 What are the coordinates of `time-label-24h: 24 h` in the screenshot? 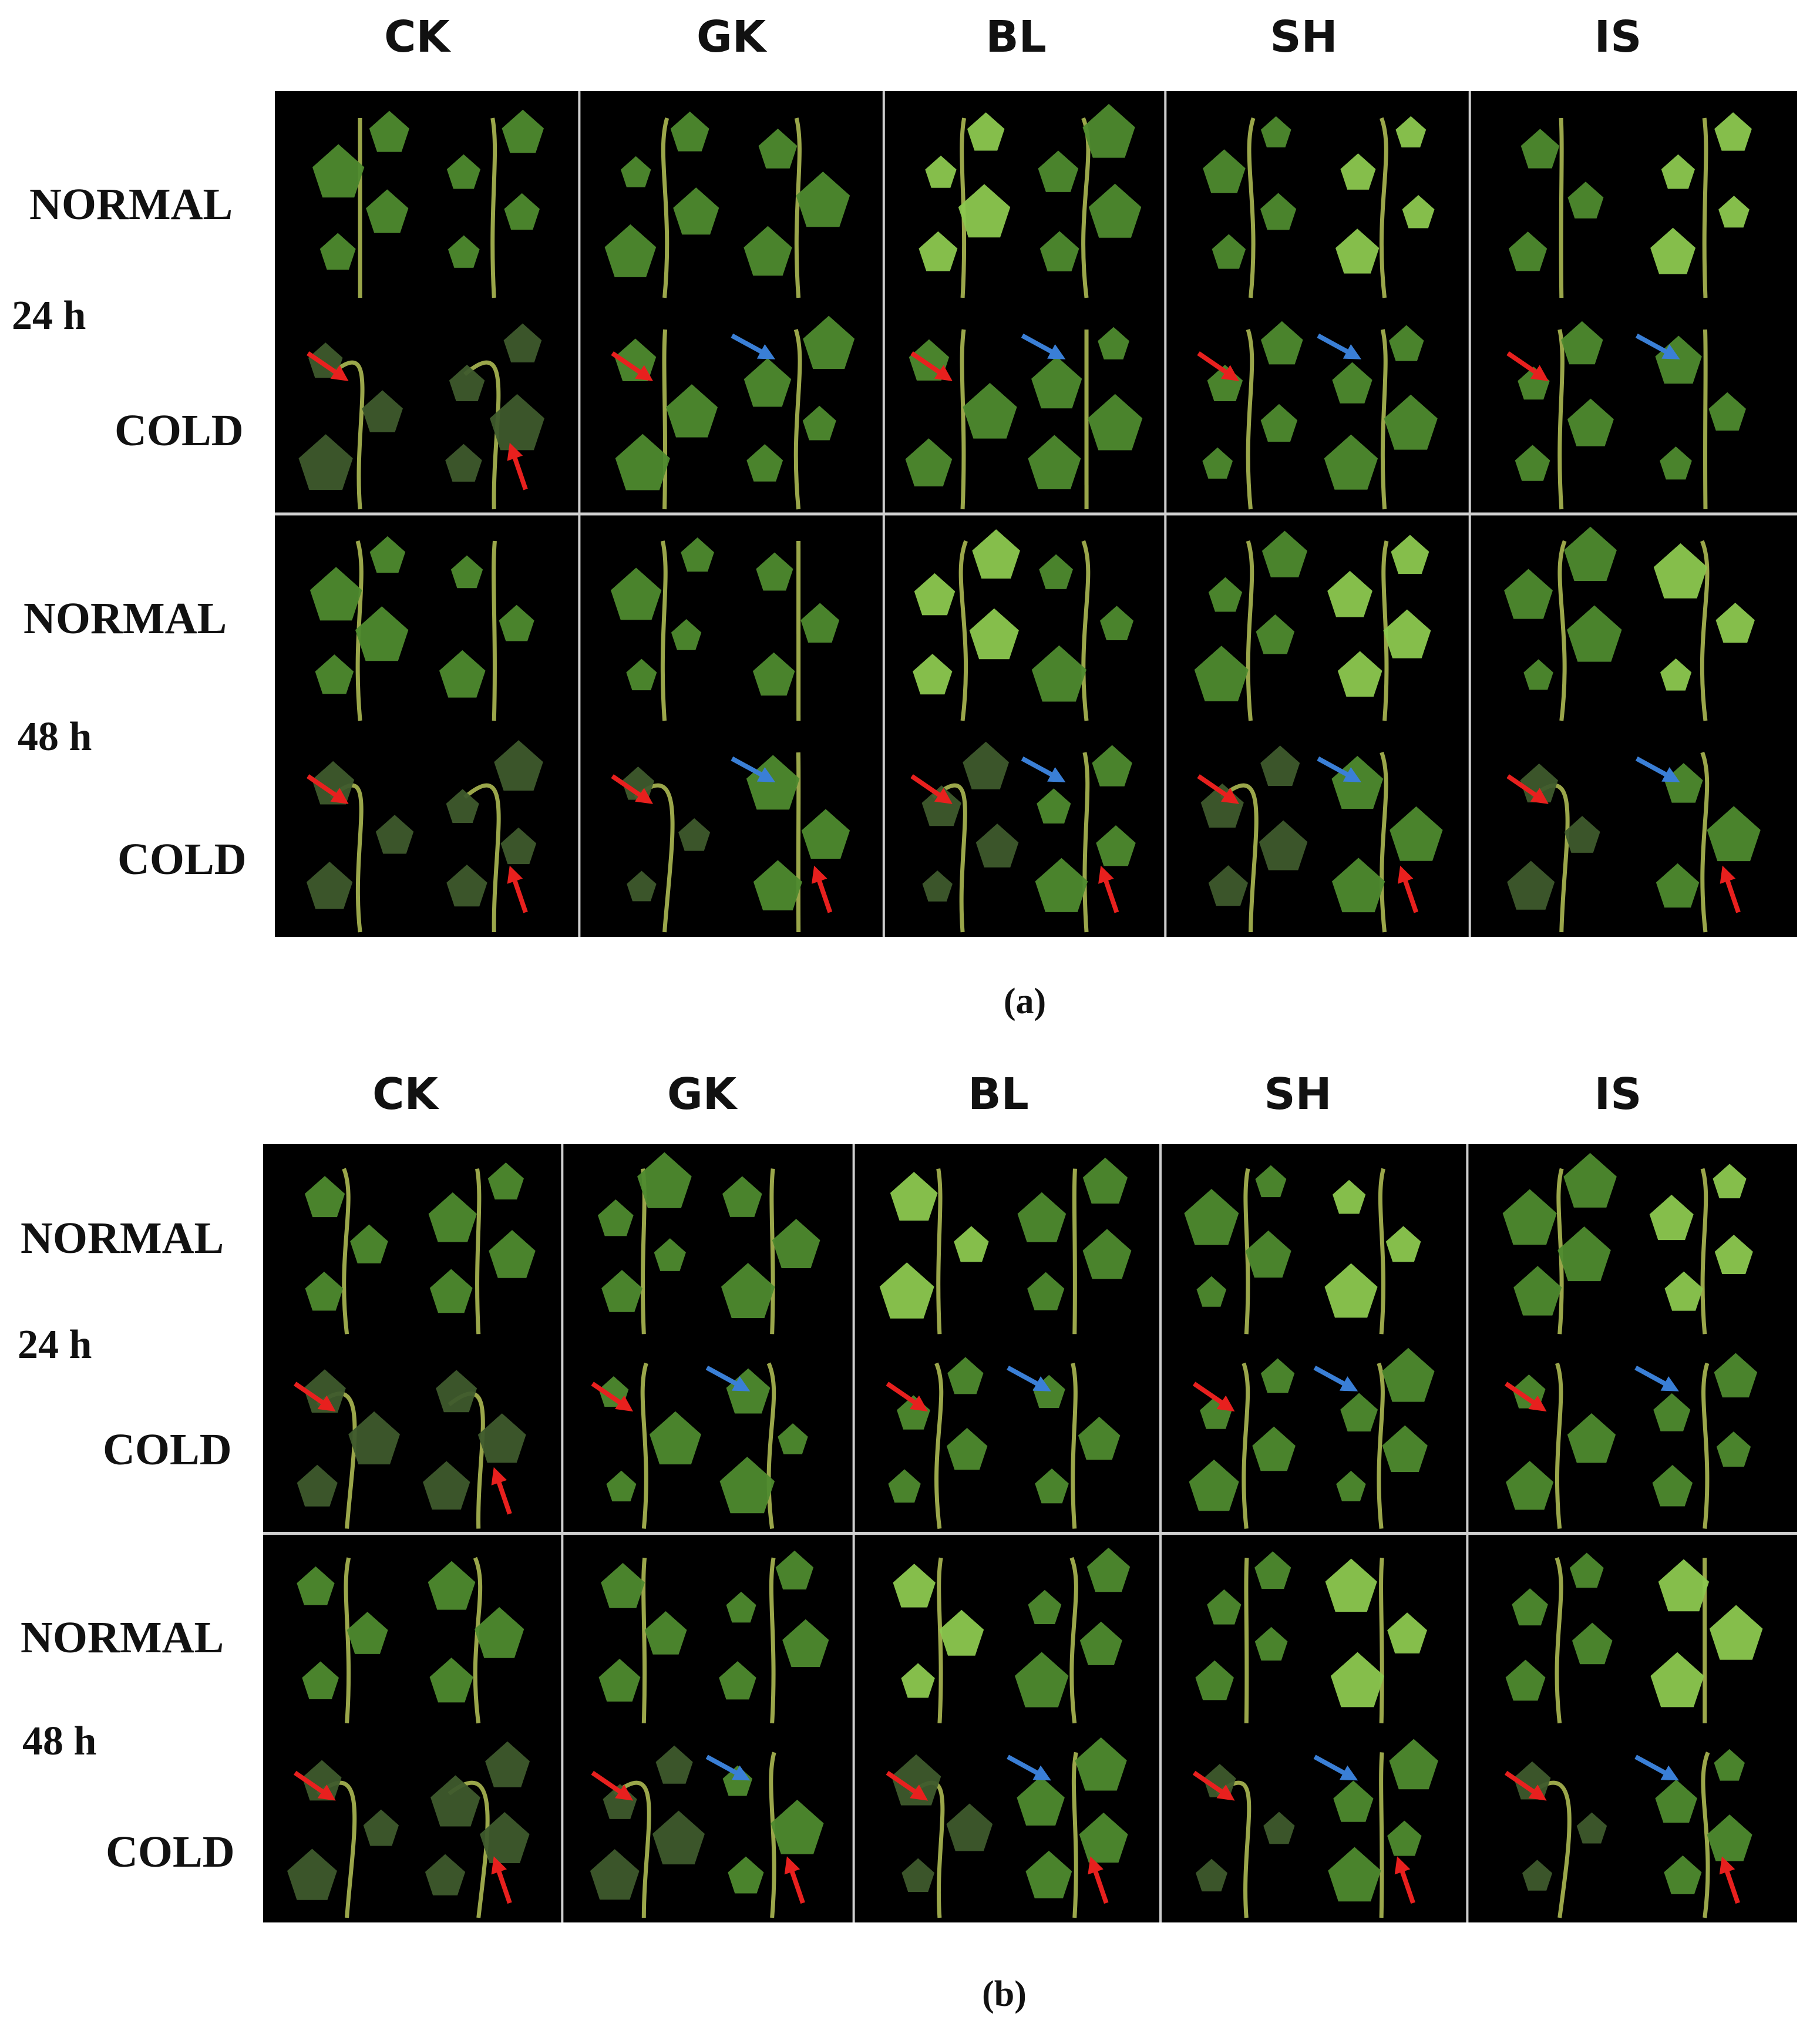 It's located at (49, 315).